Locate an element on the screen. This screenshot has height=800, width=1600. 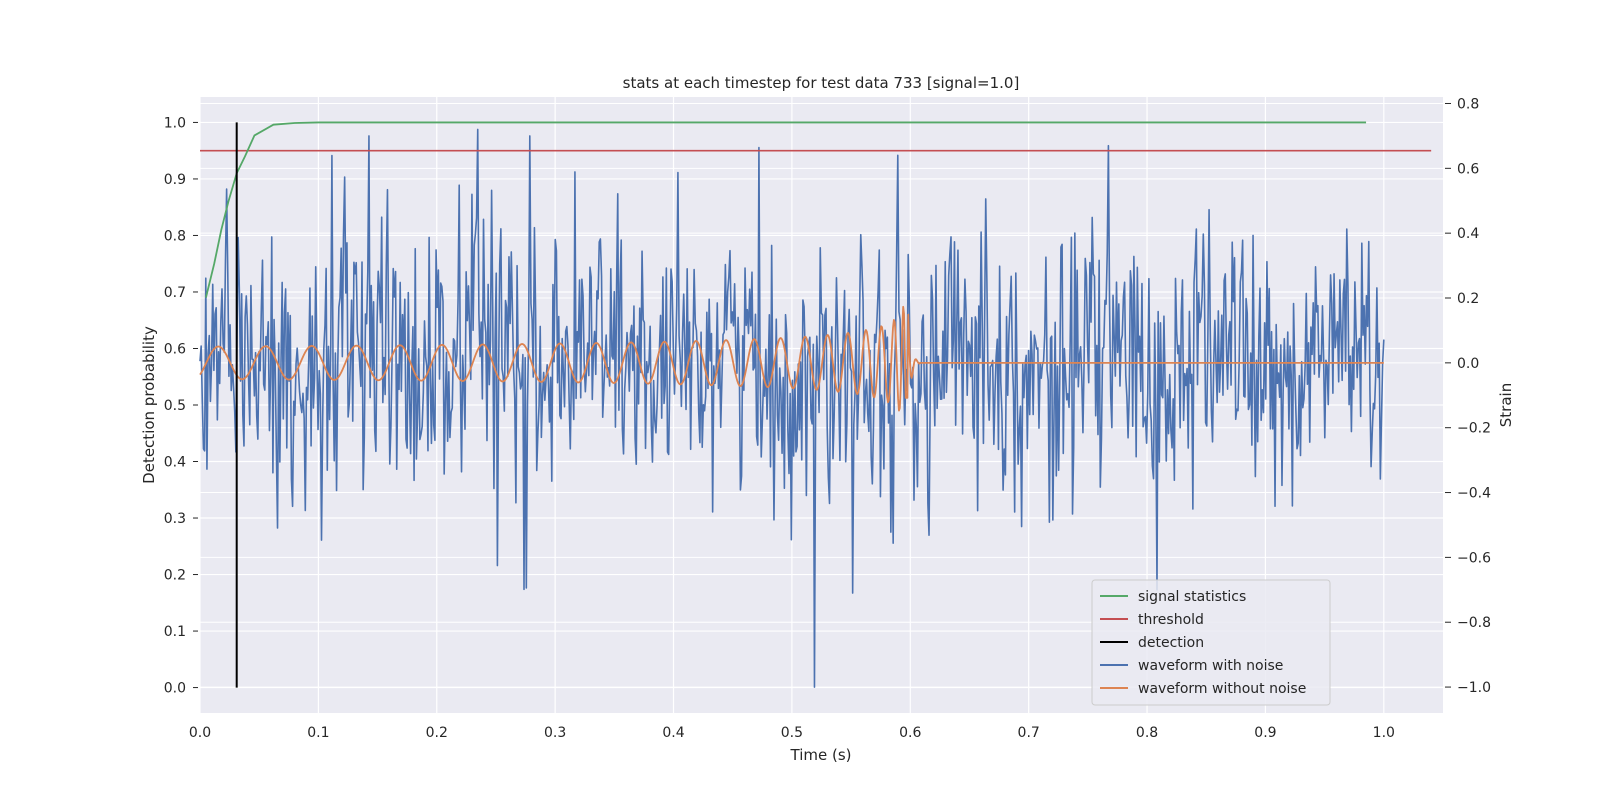
y2-axis-title: Strain is located at coordinates (1506, 405).